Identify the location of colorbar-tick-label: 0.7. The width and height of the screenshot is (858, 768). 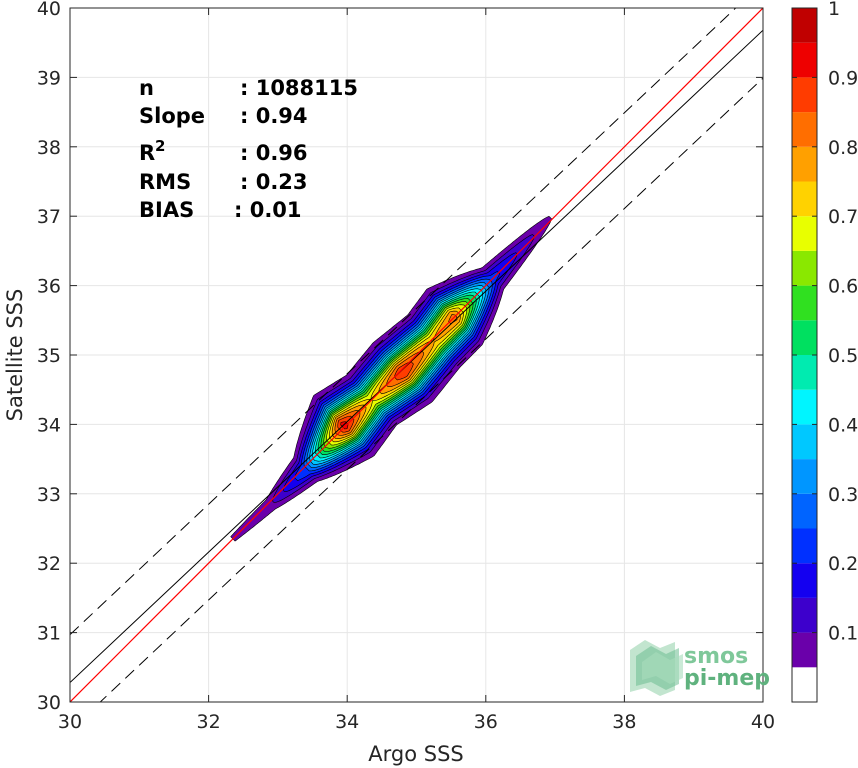
(843, 217).